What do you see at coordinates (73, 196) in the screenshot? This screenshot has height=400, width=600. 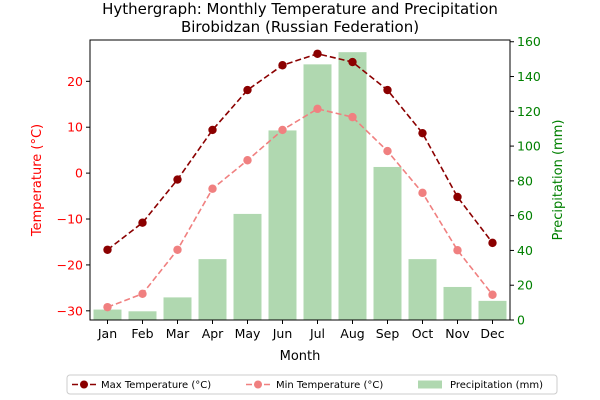 I see `y-axis-left: −30 −20 −10 0 10 20` at bounding box center [73, 196].